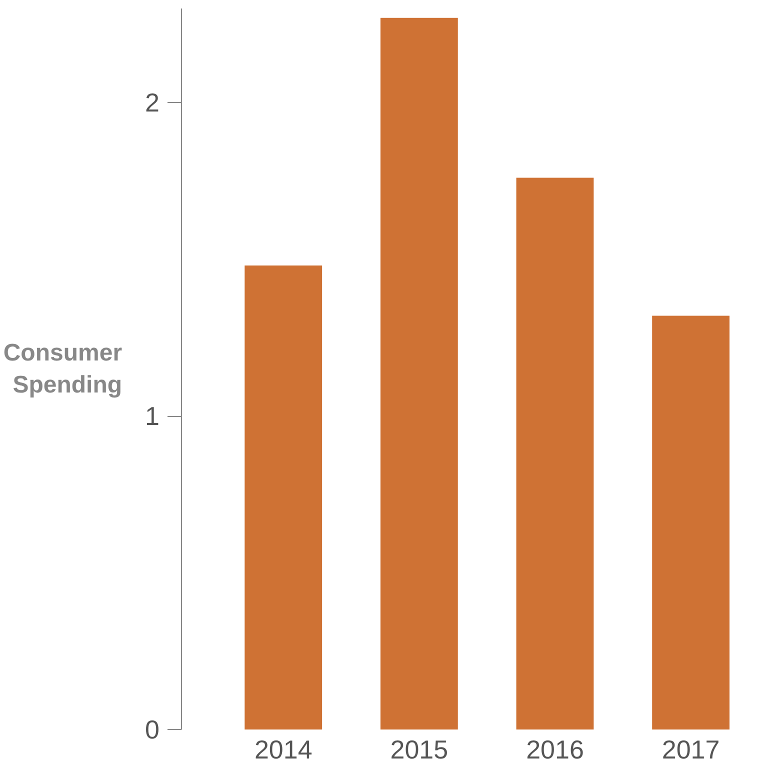 Image resolution: width=765 pixels, height=784 pixels. Describe the element at coordinates (152, 103) in the screenshot. I see `y-tick-label: 2` at that location.